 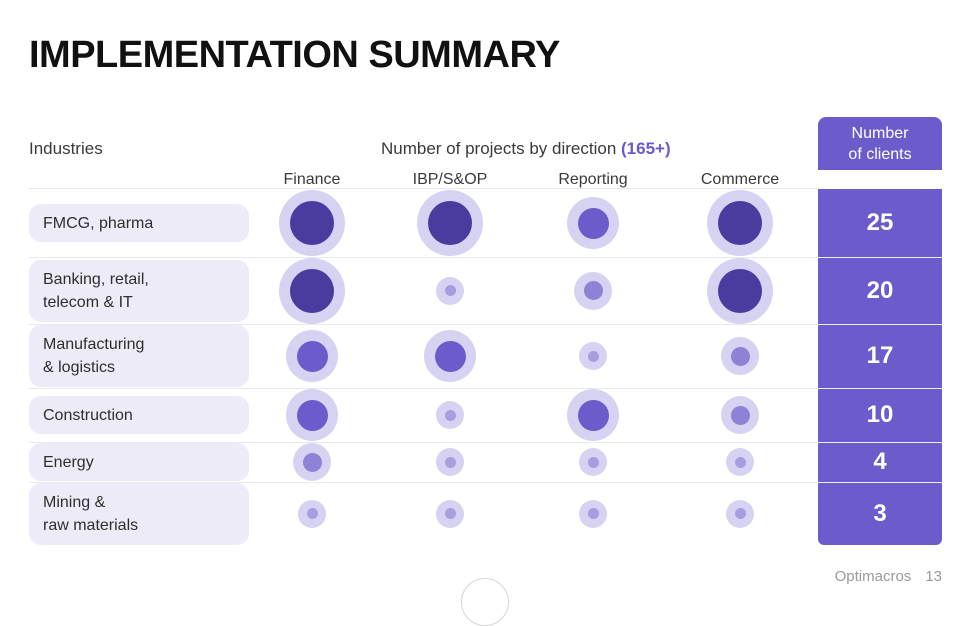 I want to click on projects-header: Number of projects by direction (165+), so click(x=526, y=149).